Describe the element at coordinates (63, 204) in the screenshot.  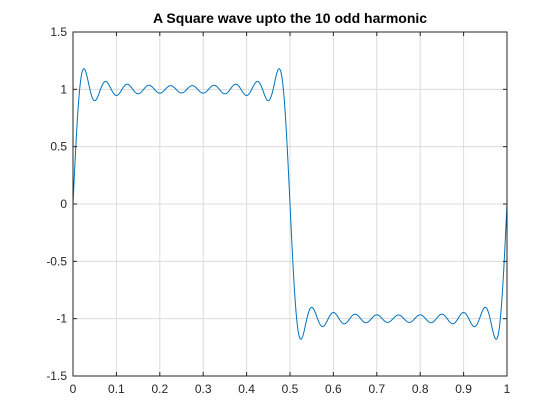
I see `y-tick-label: 0` at that location.